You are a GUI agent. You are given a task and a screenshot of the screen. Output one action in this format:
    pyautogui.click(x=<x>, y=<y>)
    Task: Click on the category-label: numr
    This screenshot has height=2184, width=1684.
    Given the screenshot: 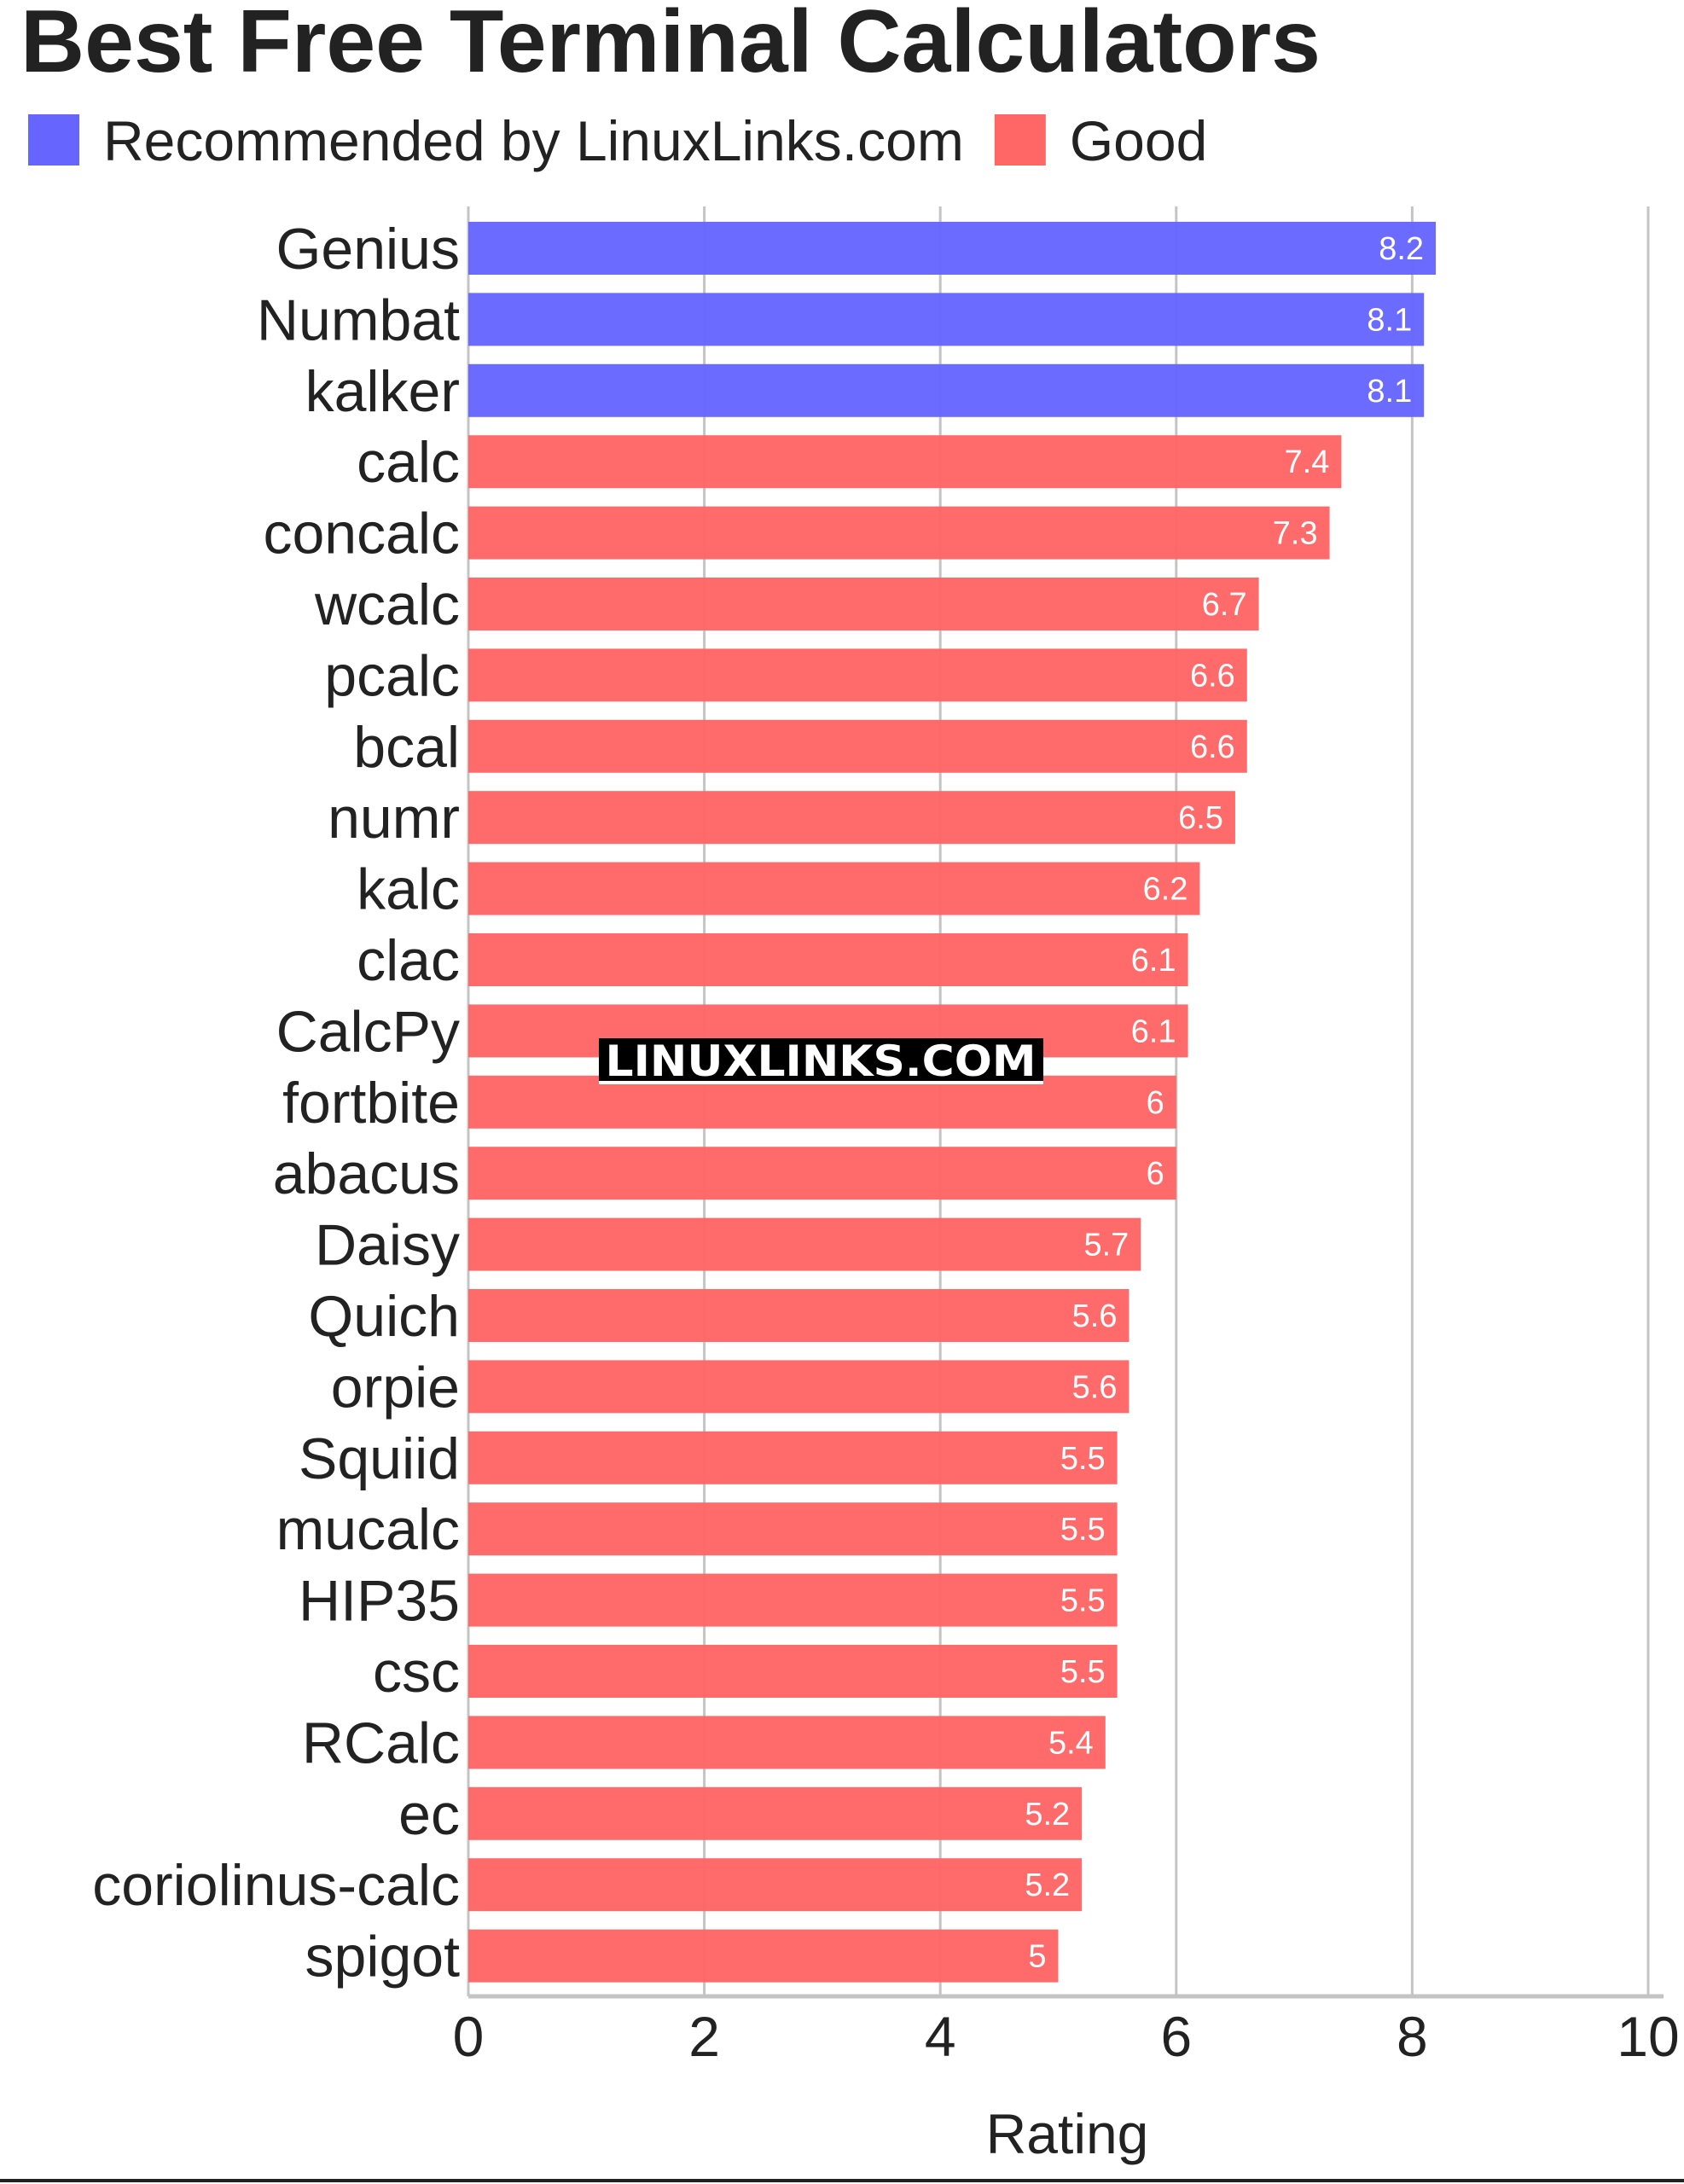 What is the action you would take?
    pyautogui.click(x=394, y=818)
    